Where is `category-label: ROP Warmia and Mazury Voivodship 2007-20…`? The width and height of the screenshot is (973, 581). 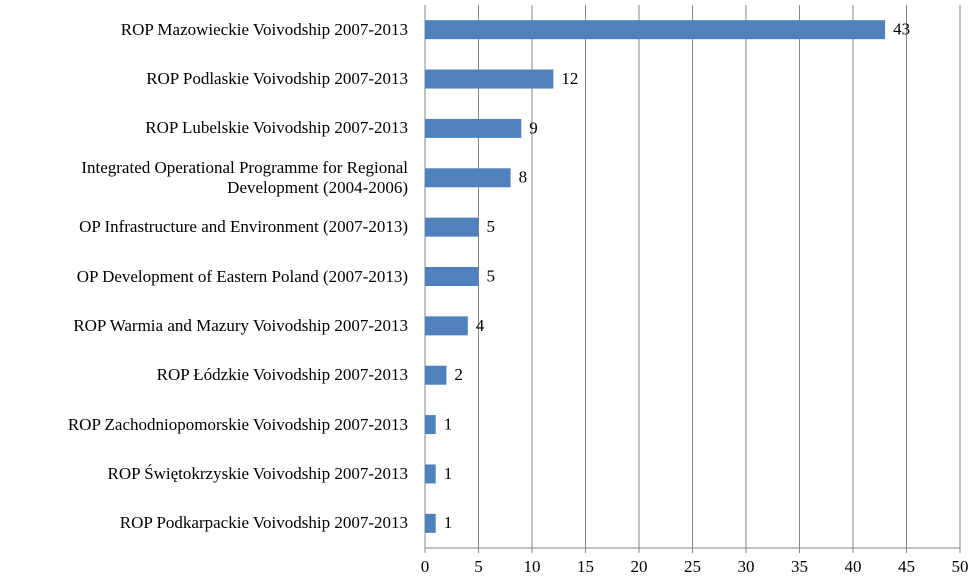
category-label: ROP Warmia and Mazury Voivodship 2007-20… is located at coordinates (240, 325).